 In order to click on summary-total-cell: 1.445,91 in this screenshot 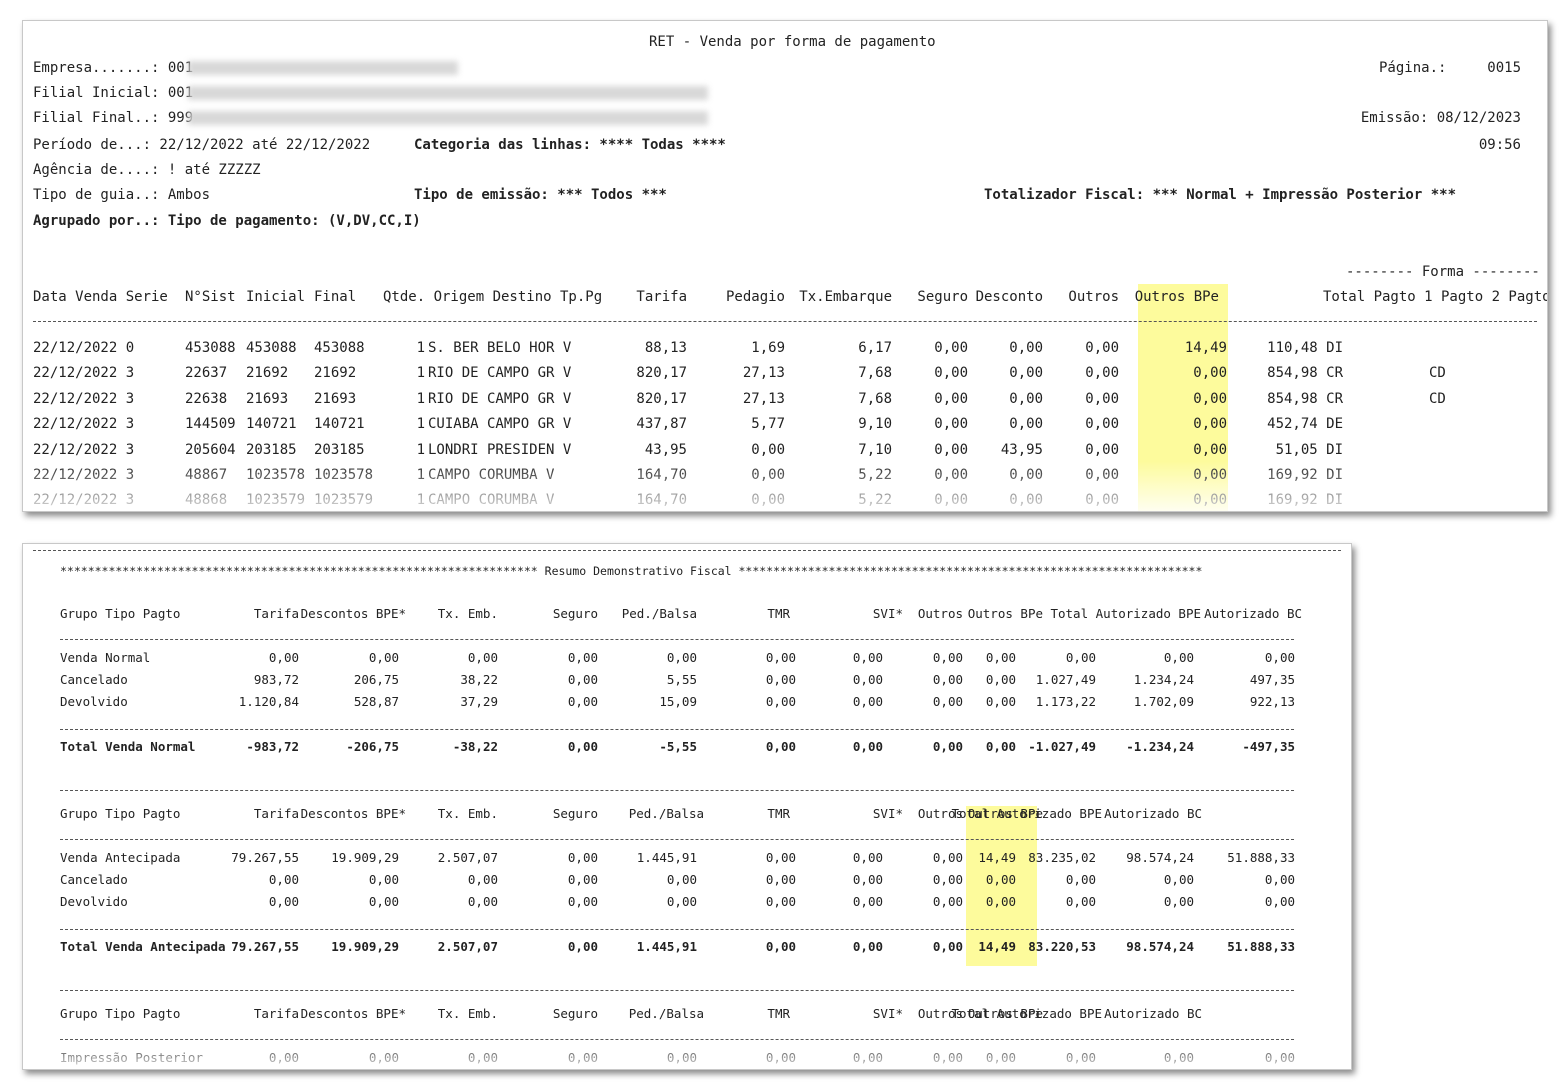, I will do `click(666, 946)`.